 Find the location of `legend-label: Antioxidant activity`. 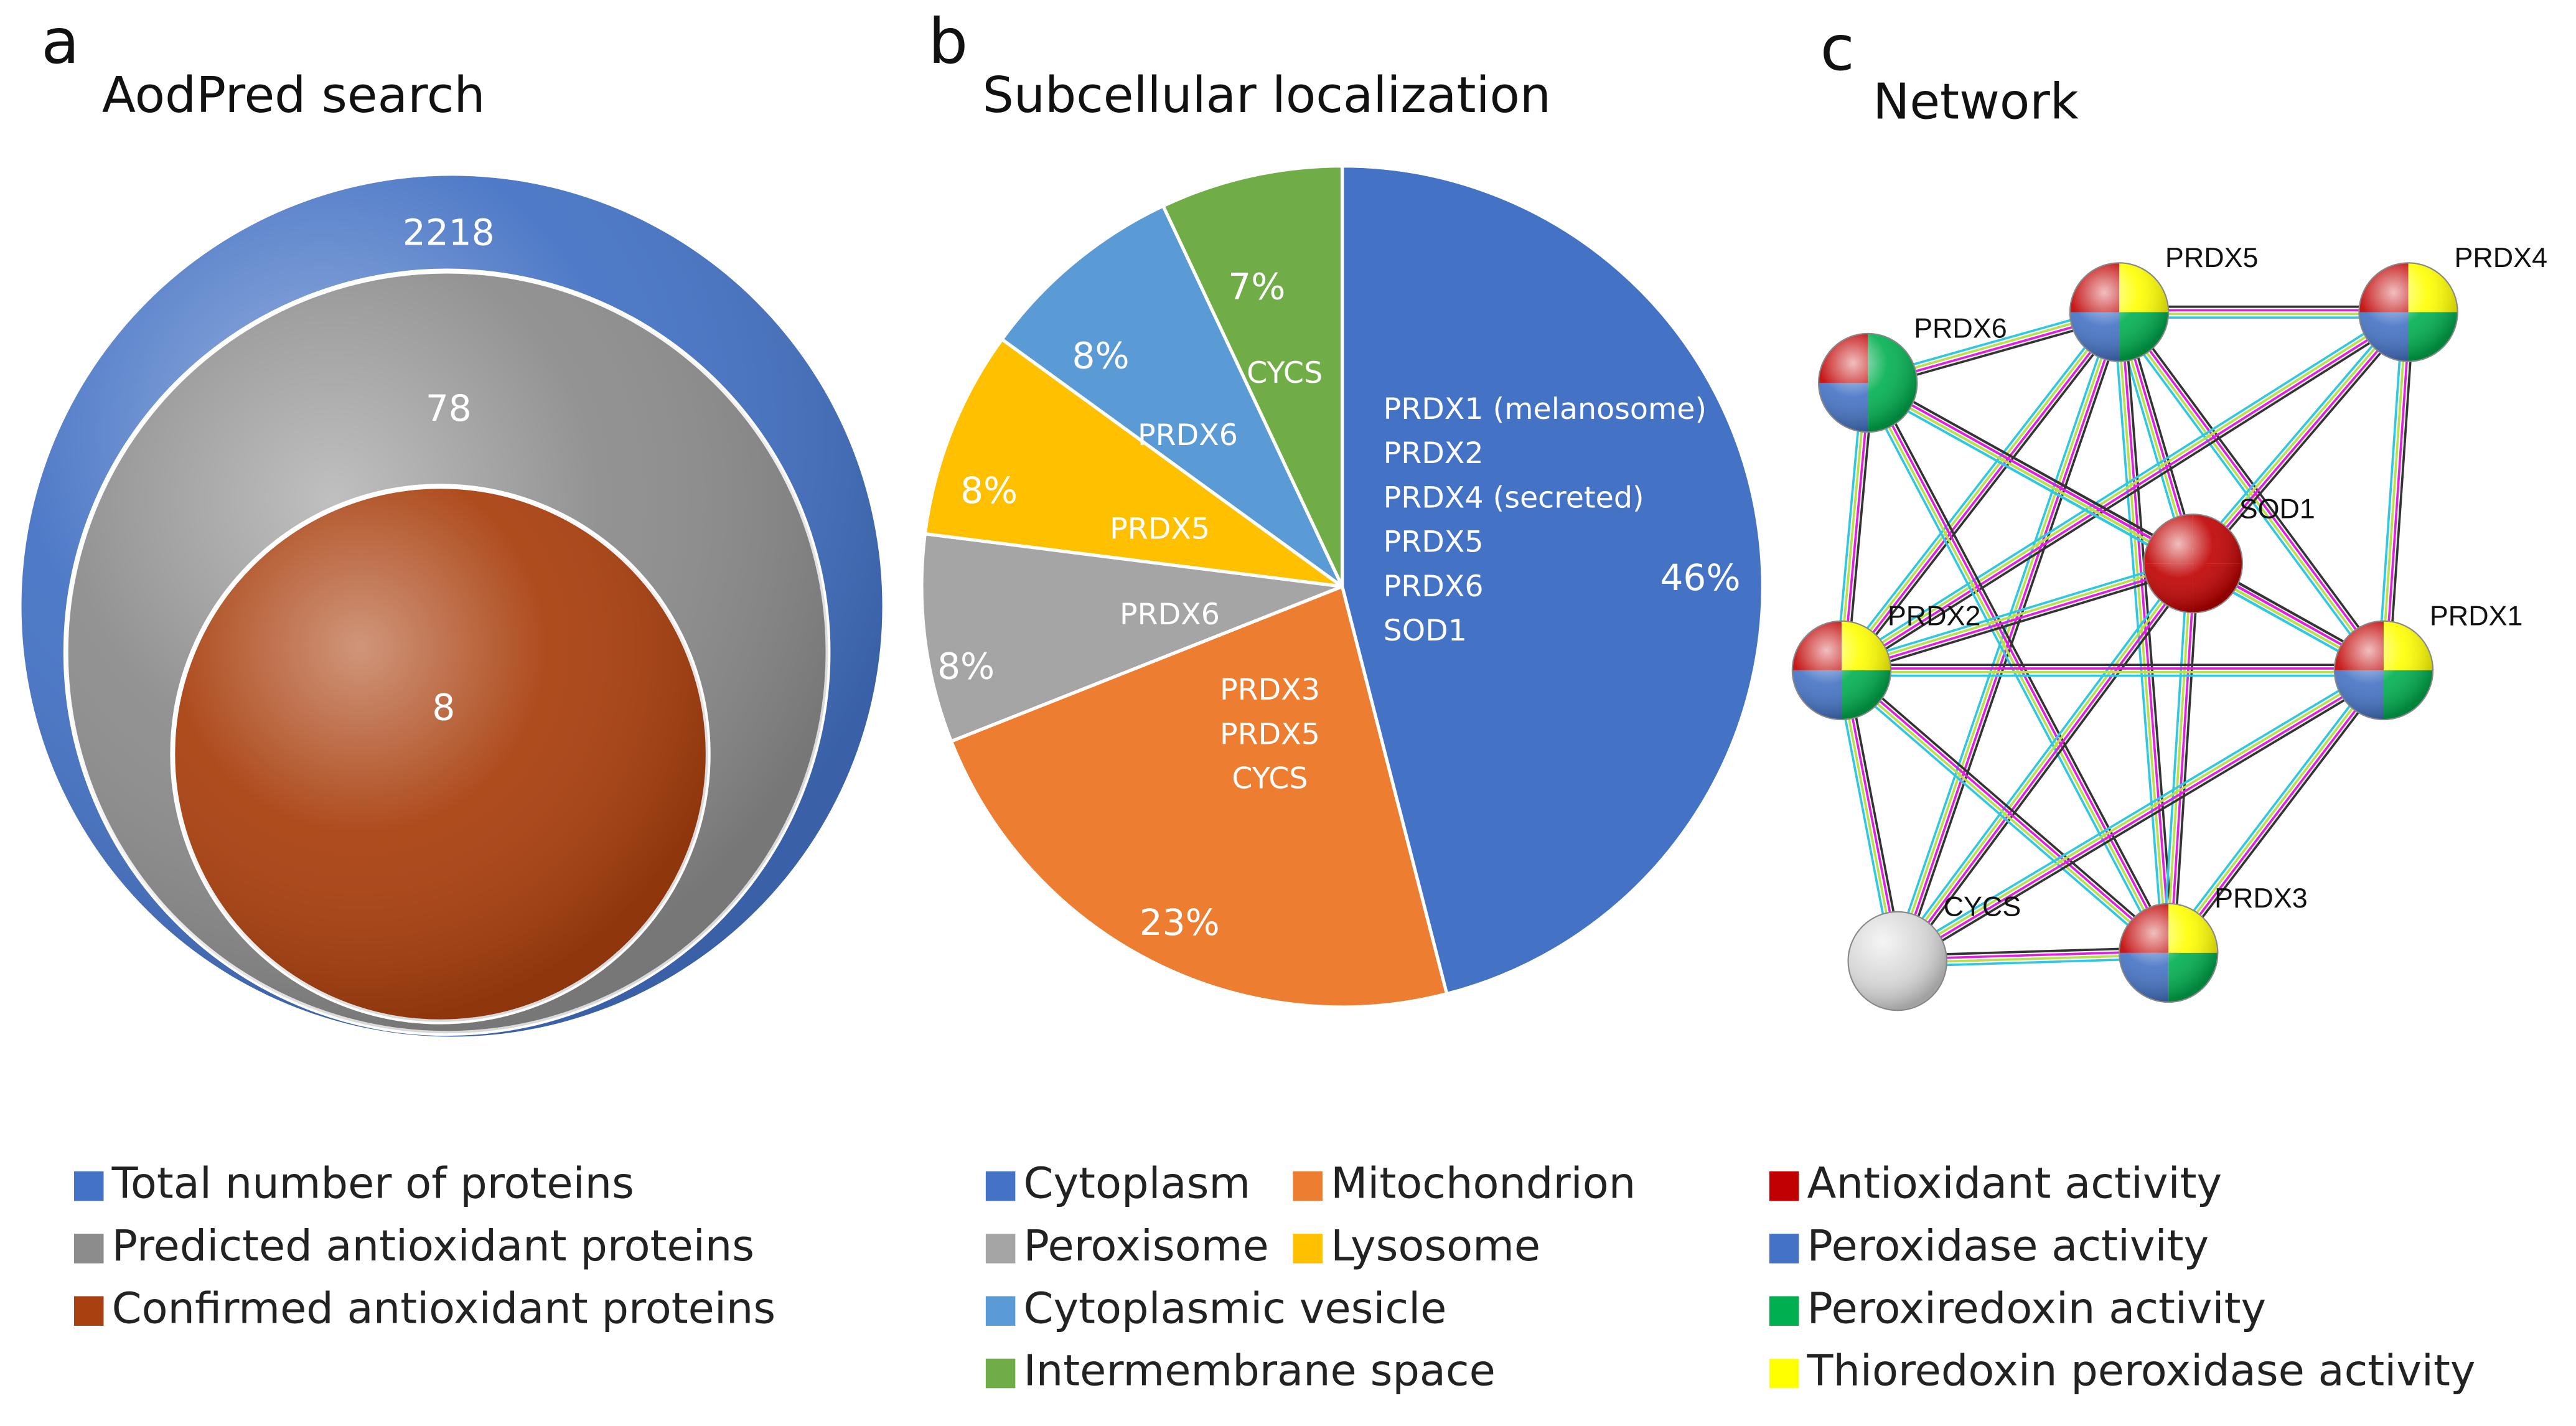

legend-label: Antioxidant activity is located at coordinates (2014, 1184).